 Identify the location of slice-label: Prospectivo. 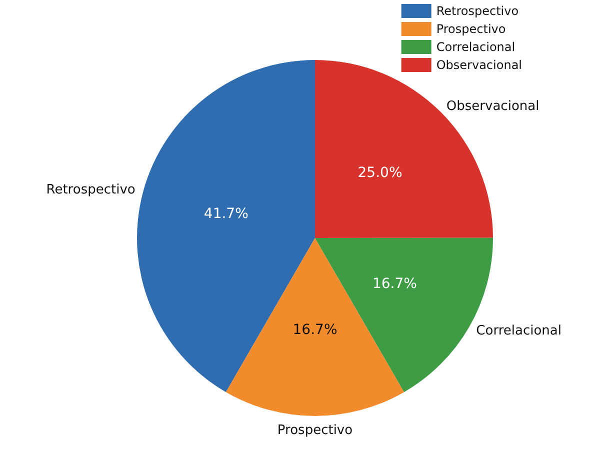
(315, 430).